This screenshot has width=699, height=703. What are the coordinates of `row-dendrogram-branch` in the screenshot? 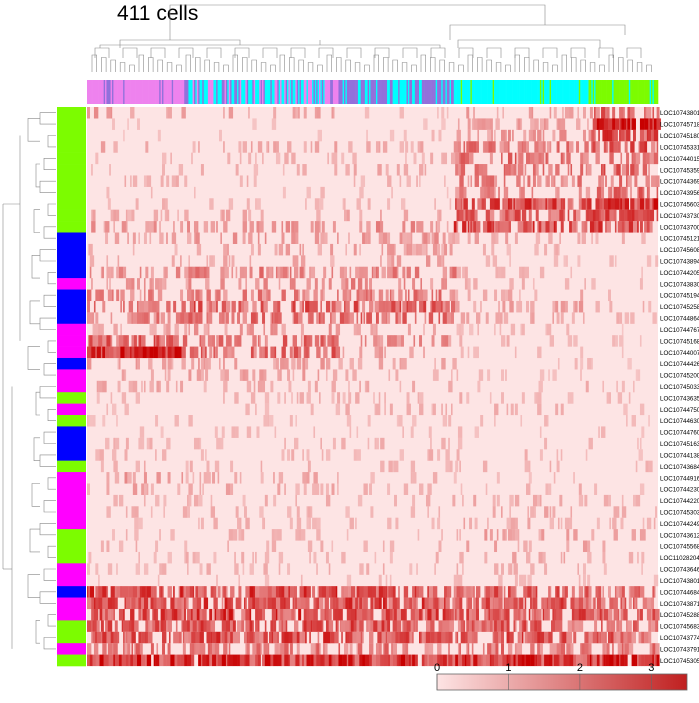 It's located at (47, 460).